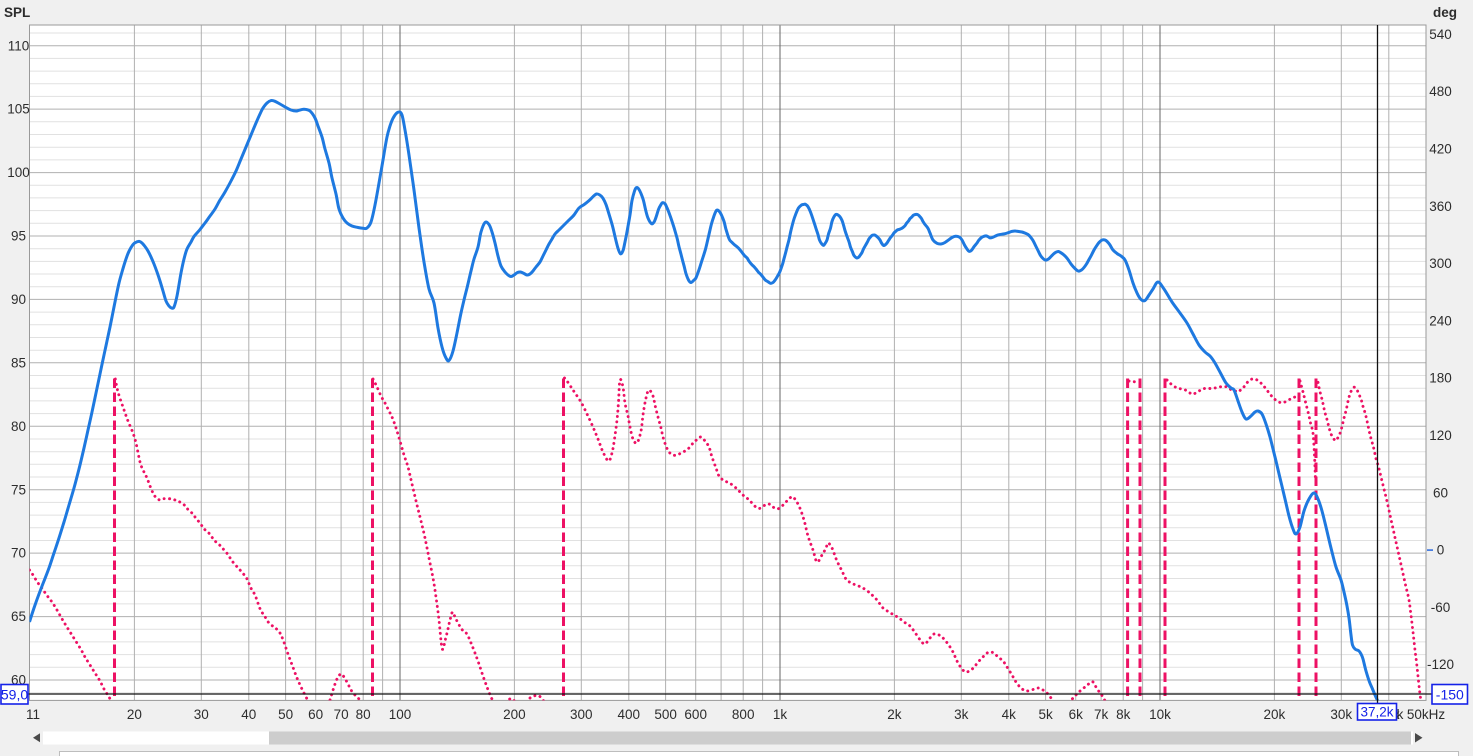 This screenshot has height=756, width=1473. I want to click on svg-text: 30, so click(201, 714).